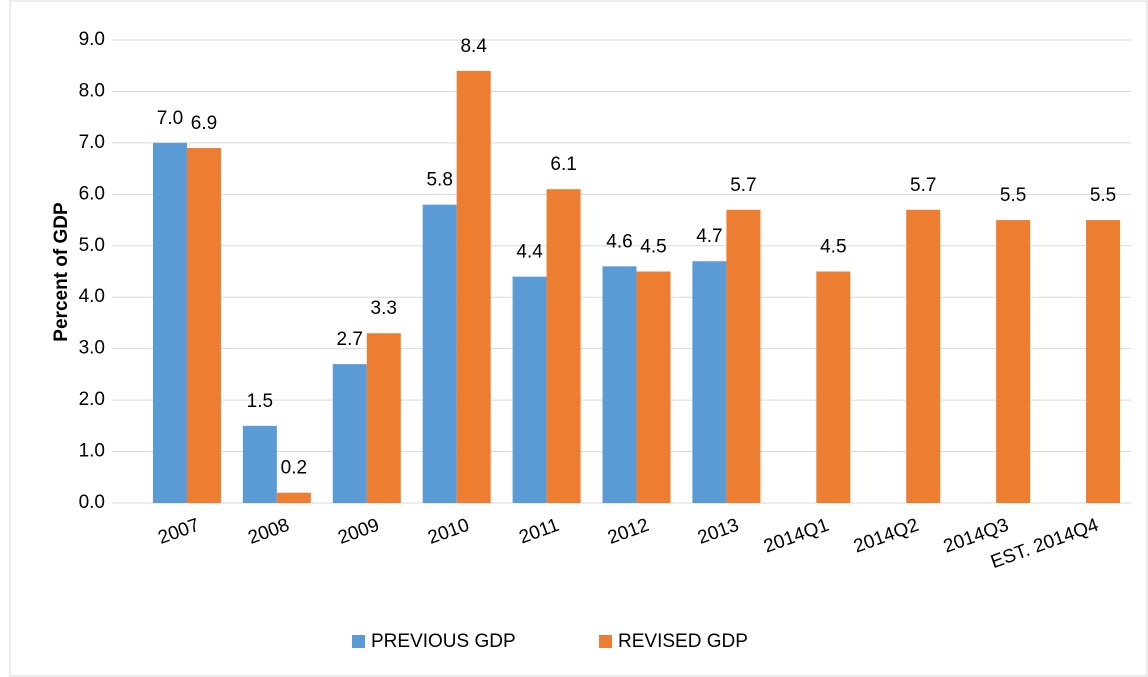 The image size is (1148, 677). Describe the element at coordinates (709, 236) in the screenshot. I see `data-label: 4.7` at that location.